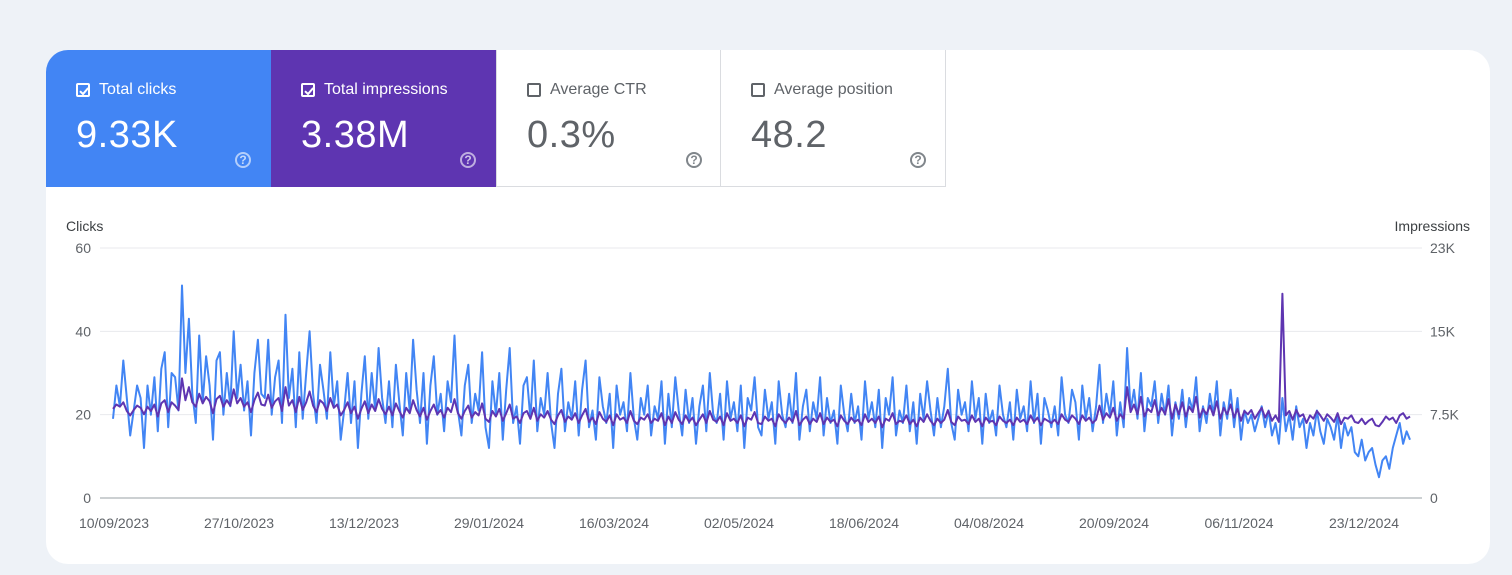 This screenshot has width=1512, height=575. What do you see at coordinates (1444, 415) in the screenshot?
I see `right-tick-label: 7.5K` at bounding box center [1444, 415].